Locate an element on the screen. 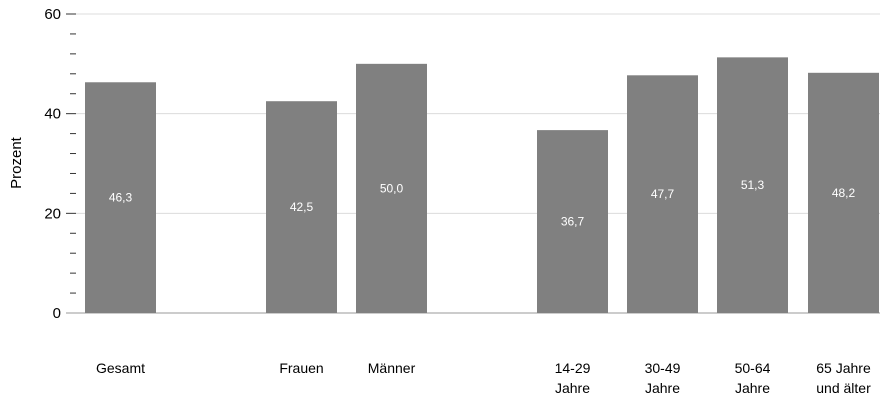 The height and width of the screenshot is (402, 880). x-category-label: 14-29 Jahre is located at coordinates (573, 378).